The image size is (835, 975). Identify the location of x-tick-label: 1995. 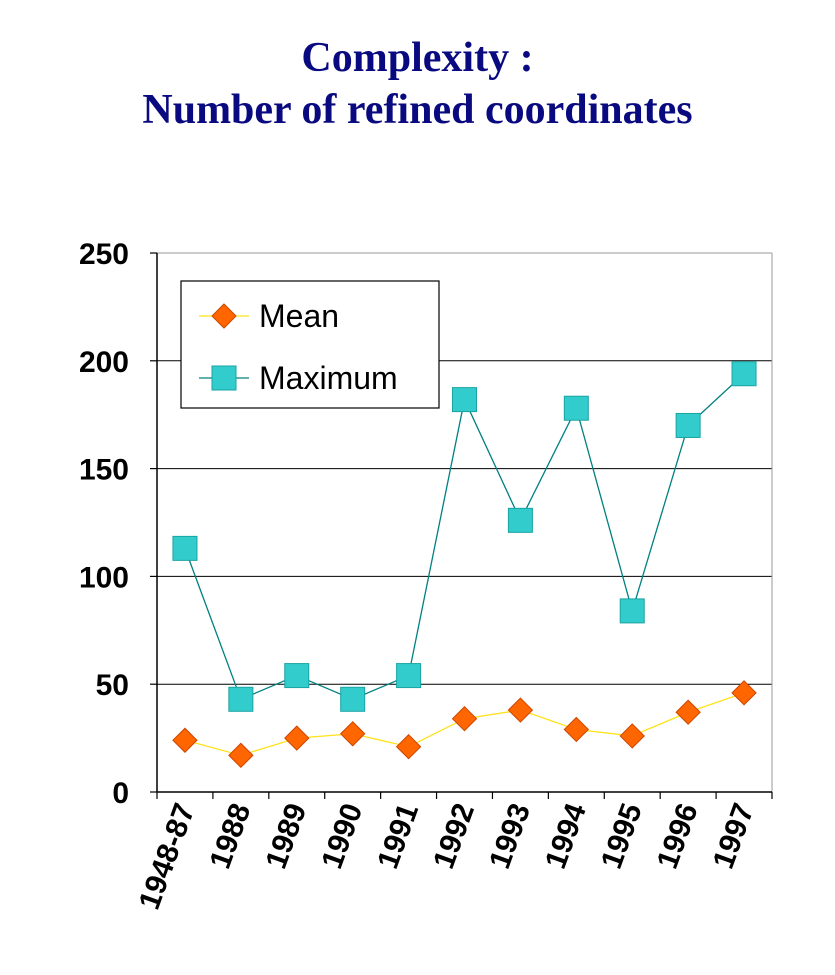
(622, 836).